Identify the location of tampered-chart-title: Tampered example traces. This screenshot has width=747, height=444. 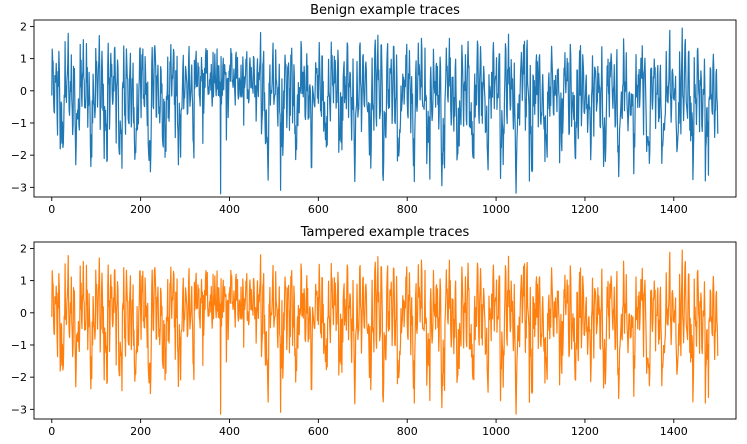
(385, 232).